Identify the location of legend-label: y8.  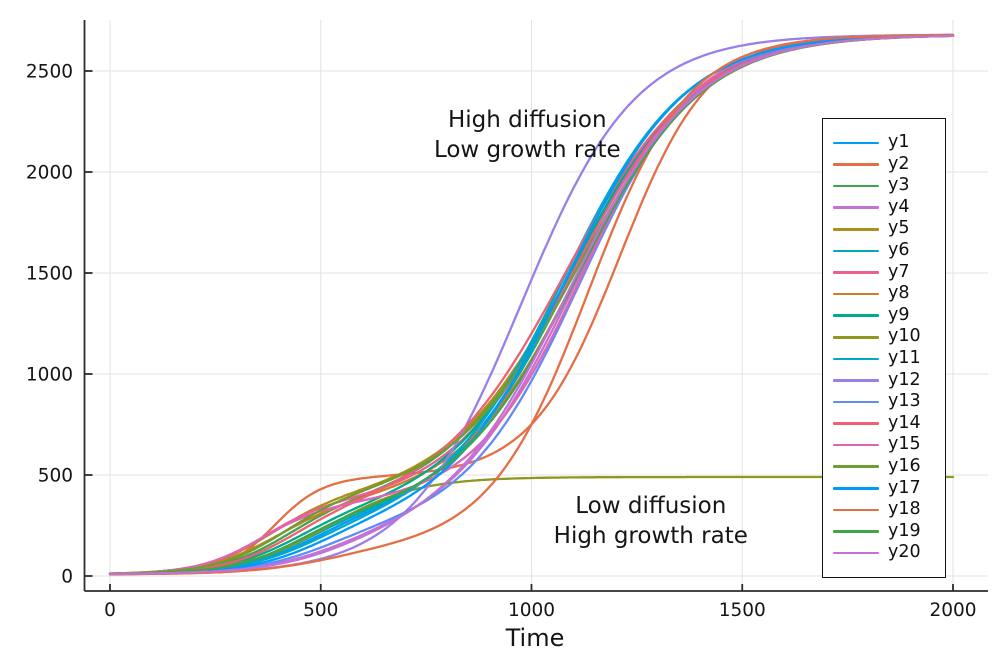
(899, 293).